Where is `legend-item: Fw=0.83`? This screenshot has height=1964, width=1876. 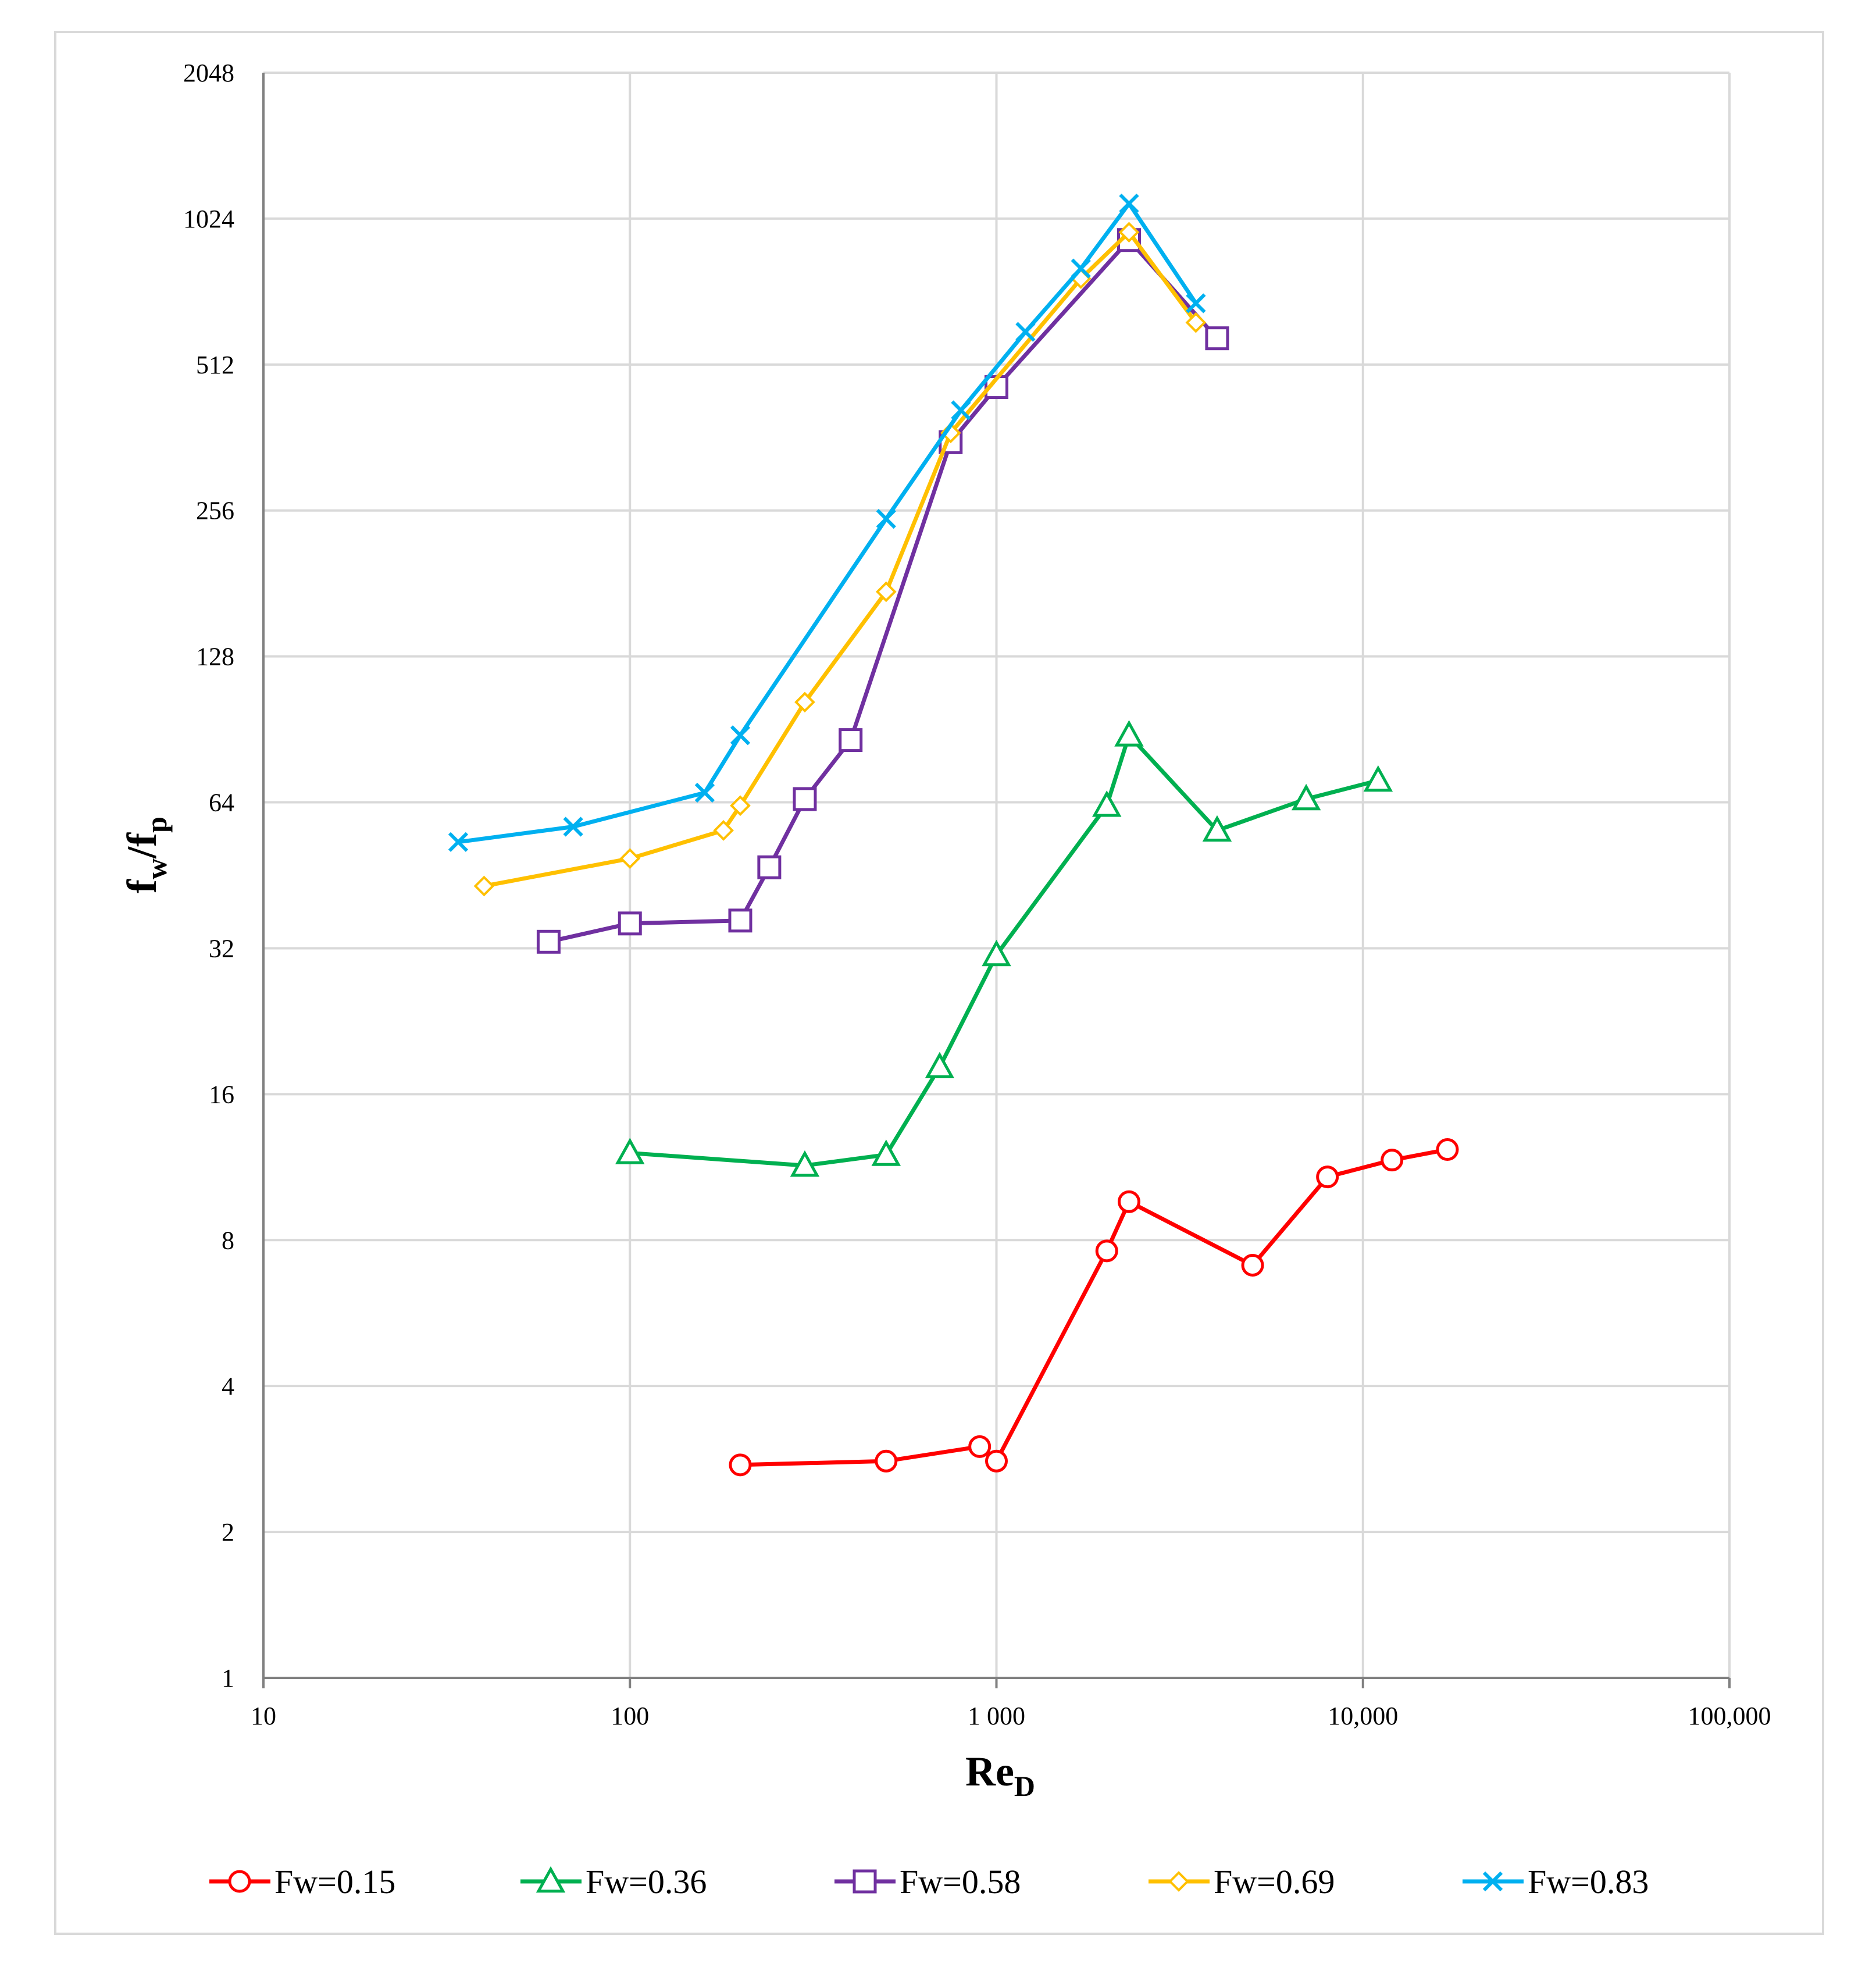
legend-item: Fw=0.83 is located at coordinates (1556, 1882).